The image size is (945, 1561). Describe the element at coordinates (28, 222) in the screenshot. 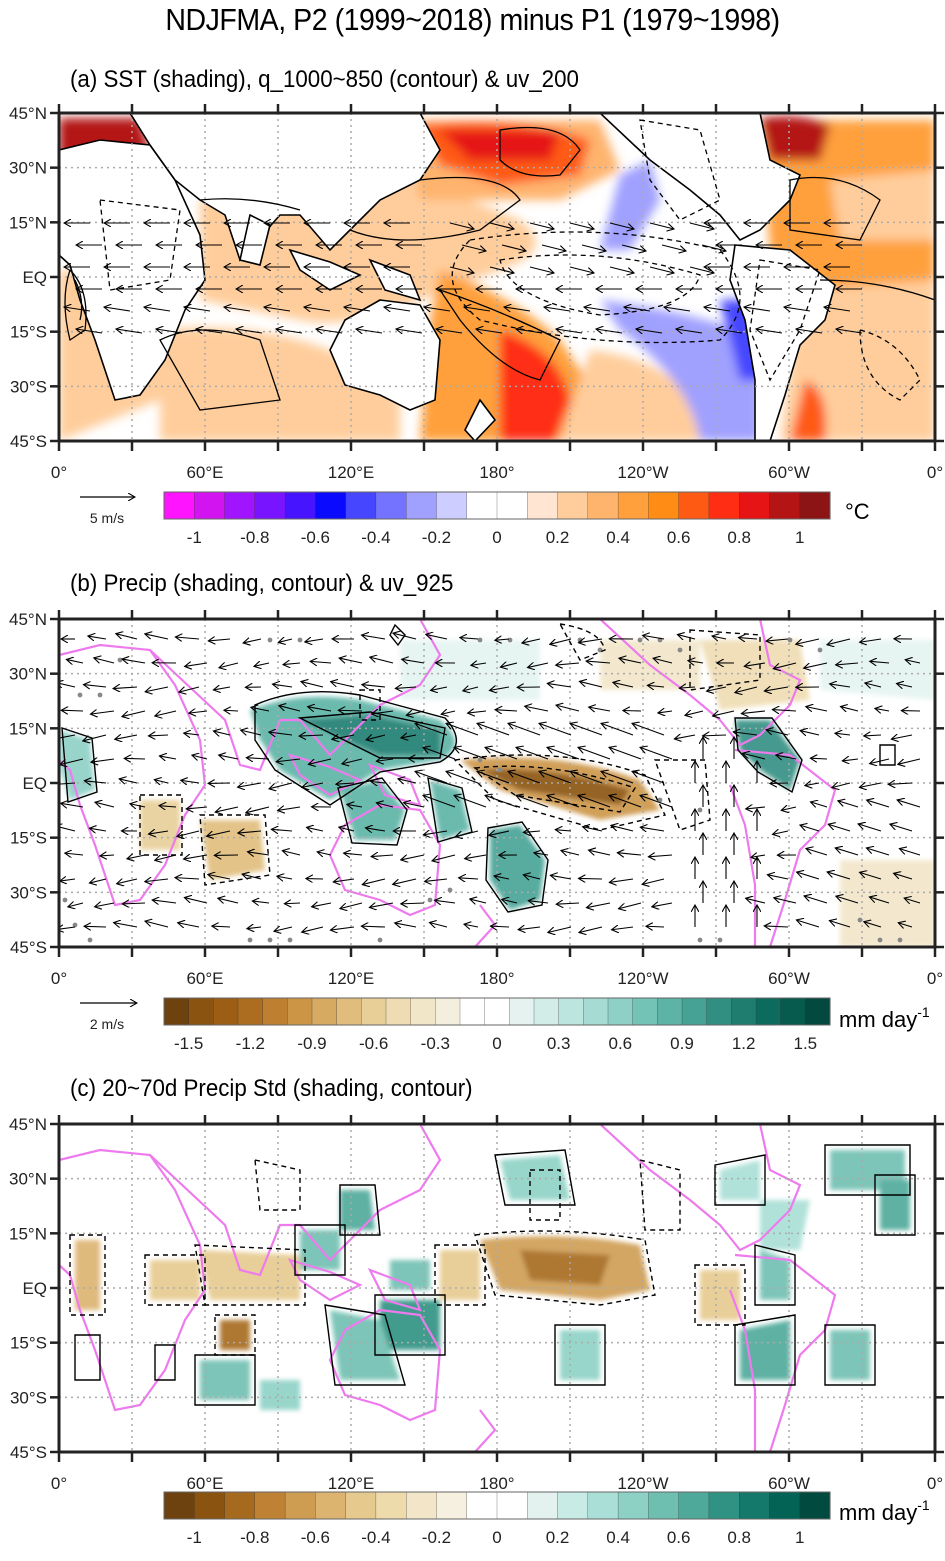

I see `y-tick-label: 15°N` at that location.